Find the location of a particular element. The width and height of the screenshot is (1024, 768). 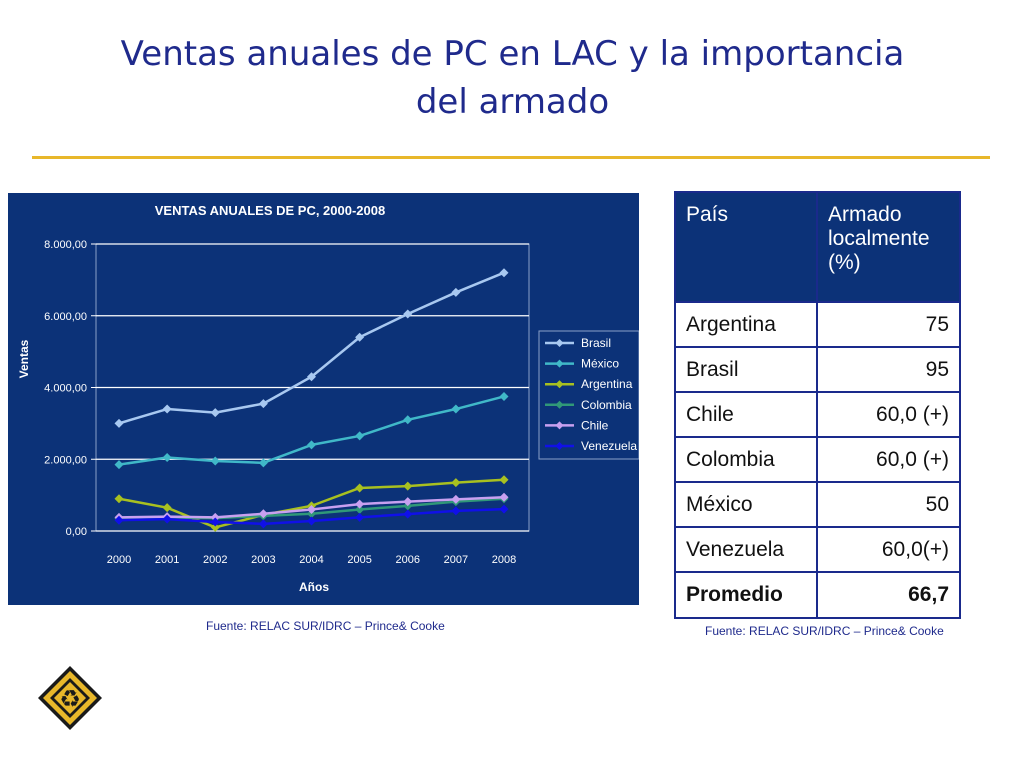

x-axis-label: Años is located at coordinates (314, 587).